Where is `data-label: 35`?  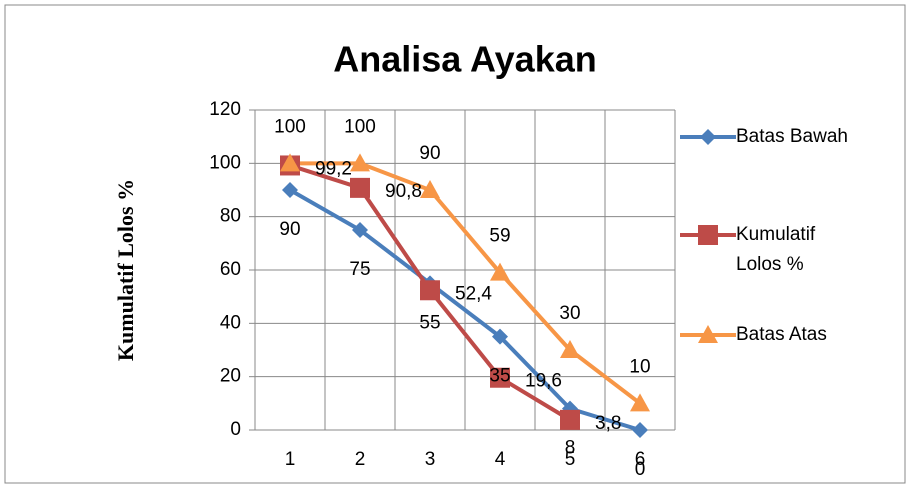 data-label: 35 is located at coordinates (499, 376).